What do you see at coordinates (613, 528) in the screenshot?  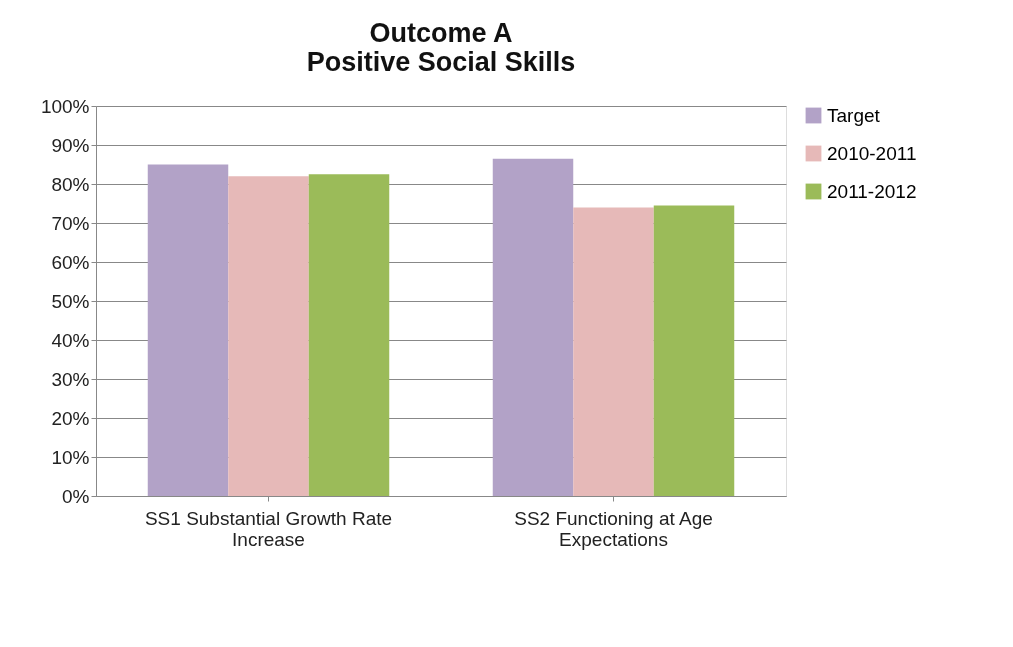 I see `x-tick-label: SS2 Functioning at Age Expectations` at bounding box center [613, 528].